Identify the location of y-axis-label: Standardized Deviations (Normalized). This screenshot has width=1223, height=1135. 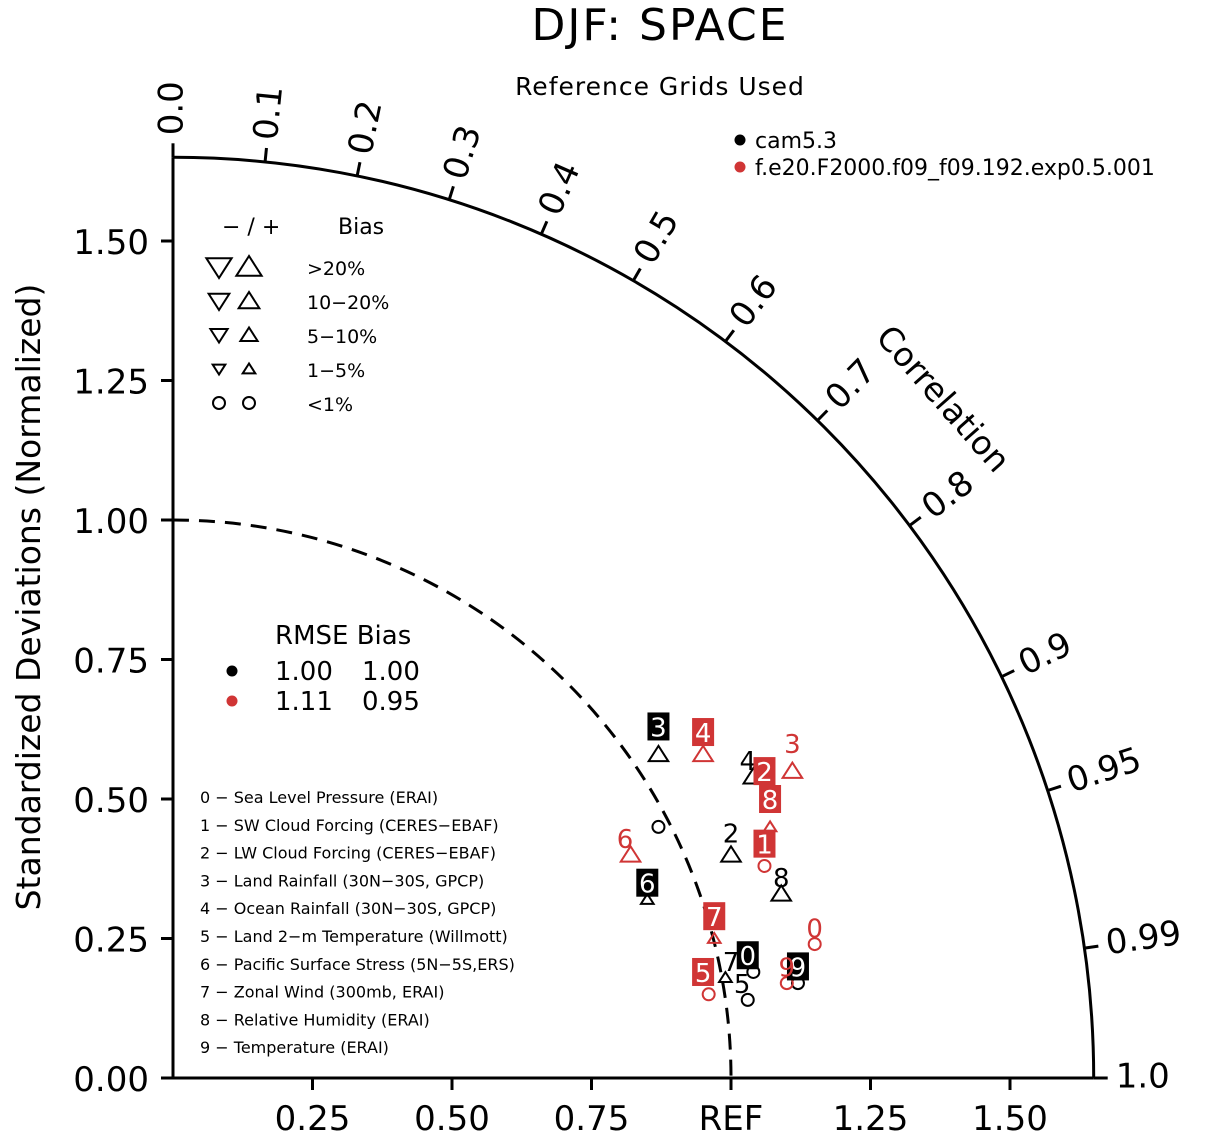
(28, 597).